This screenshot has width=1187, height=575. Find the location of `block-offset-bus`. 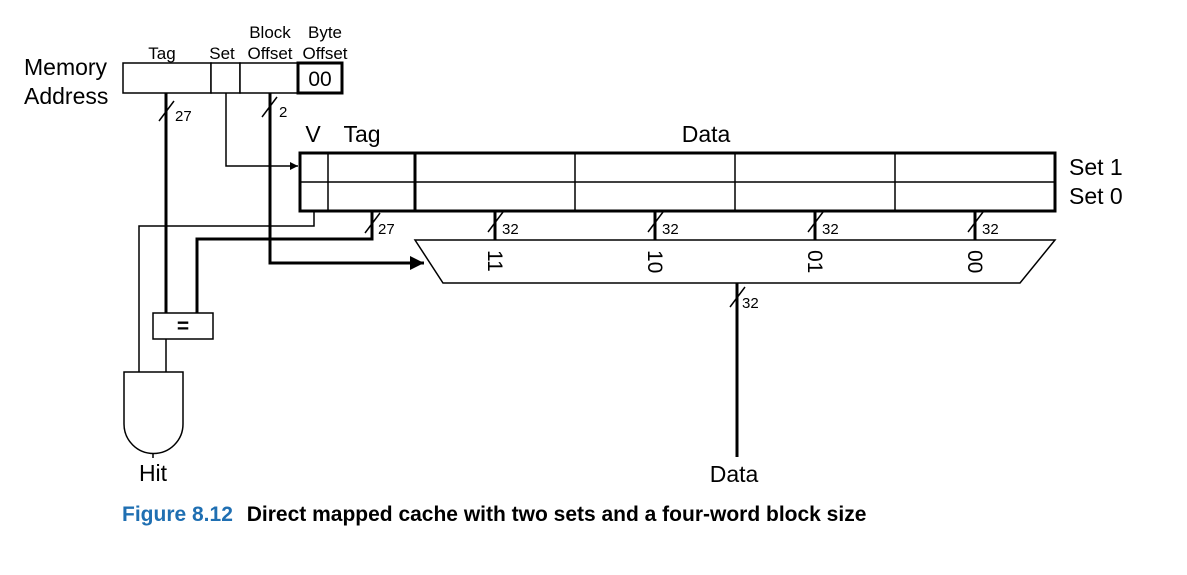

block-offset-bus is located at coordinates (346, 181).